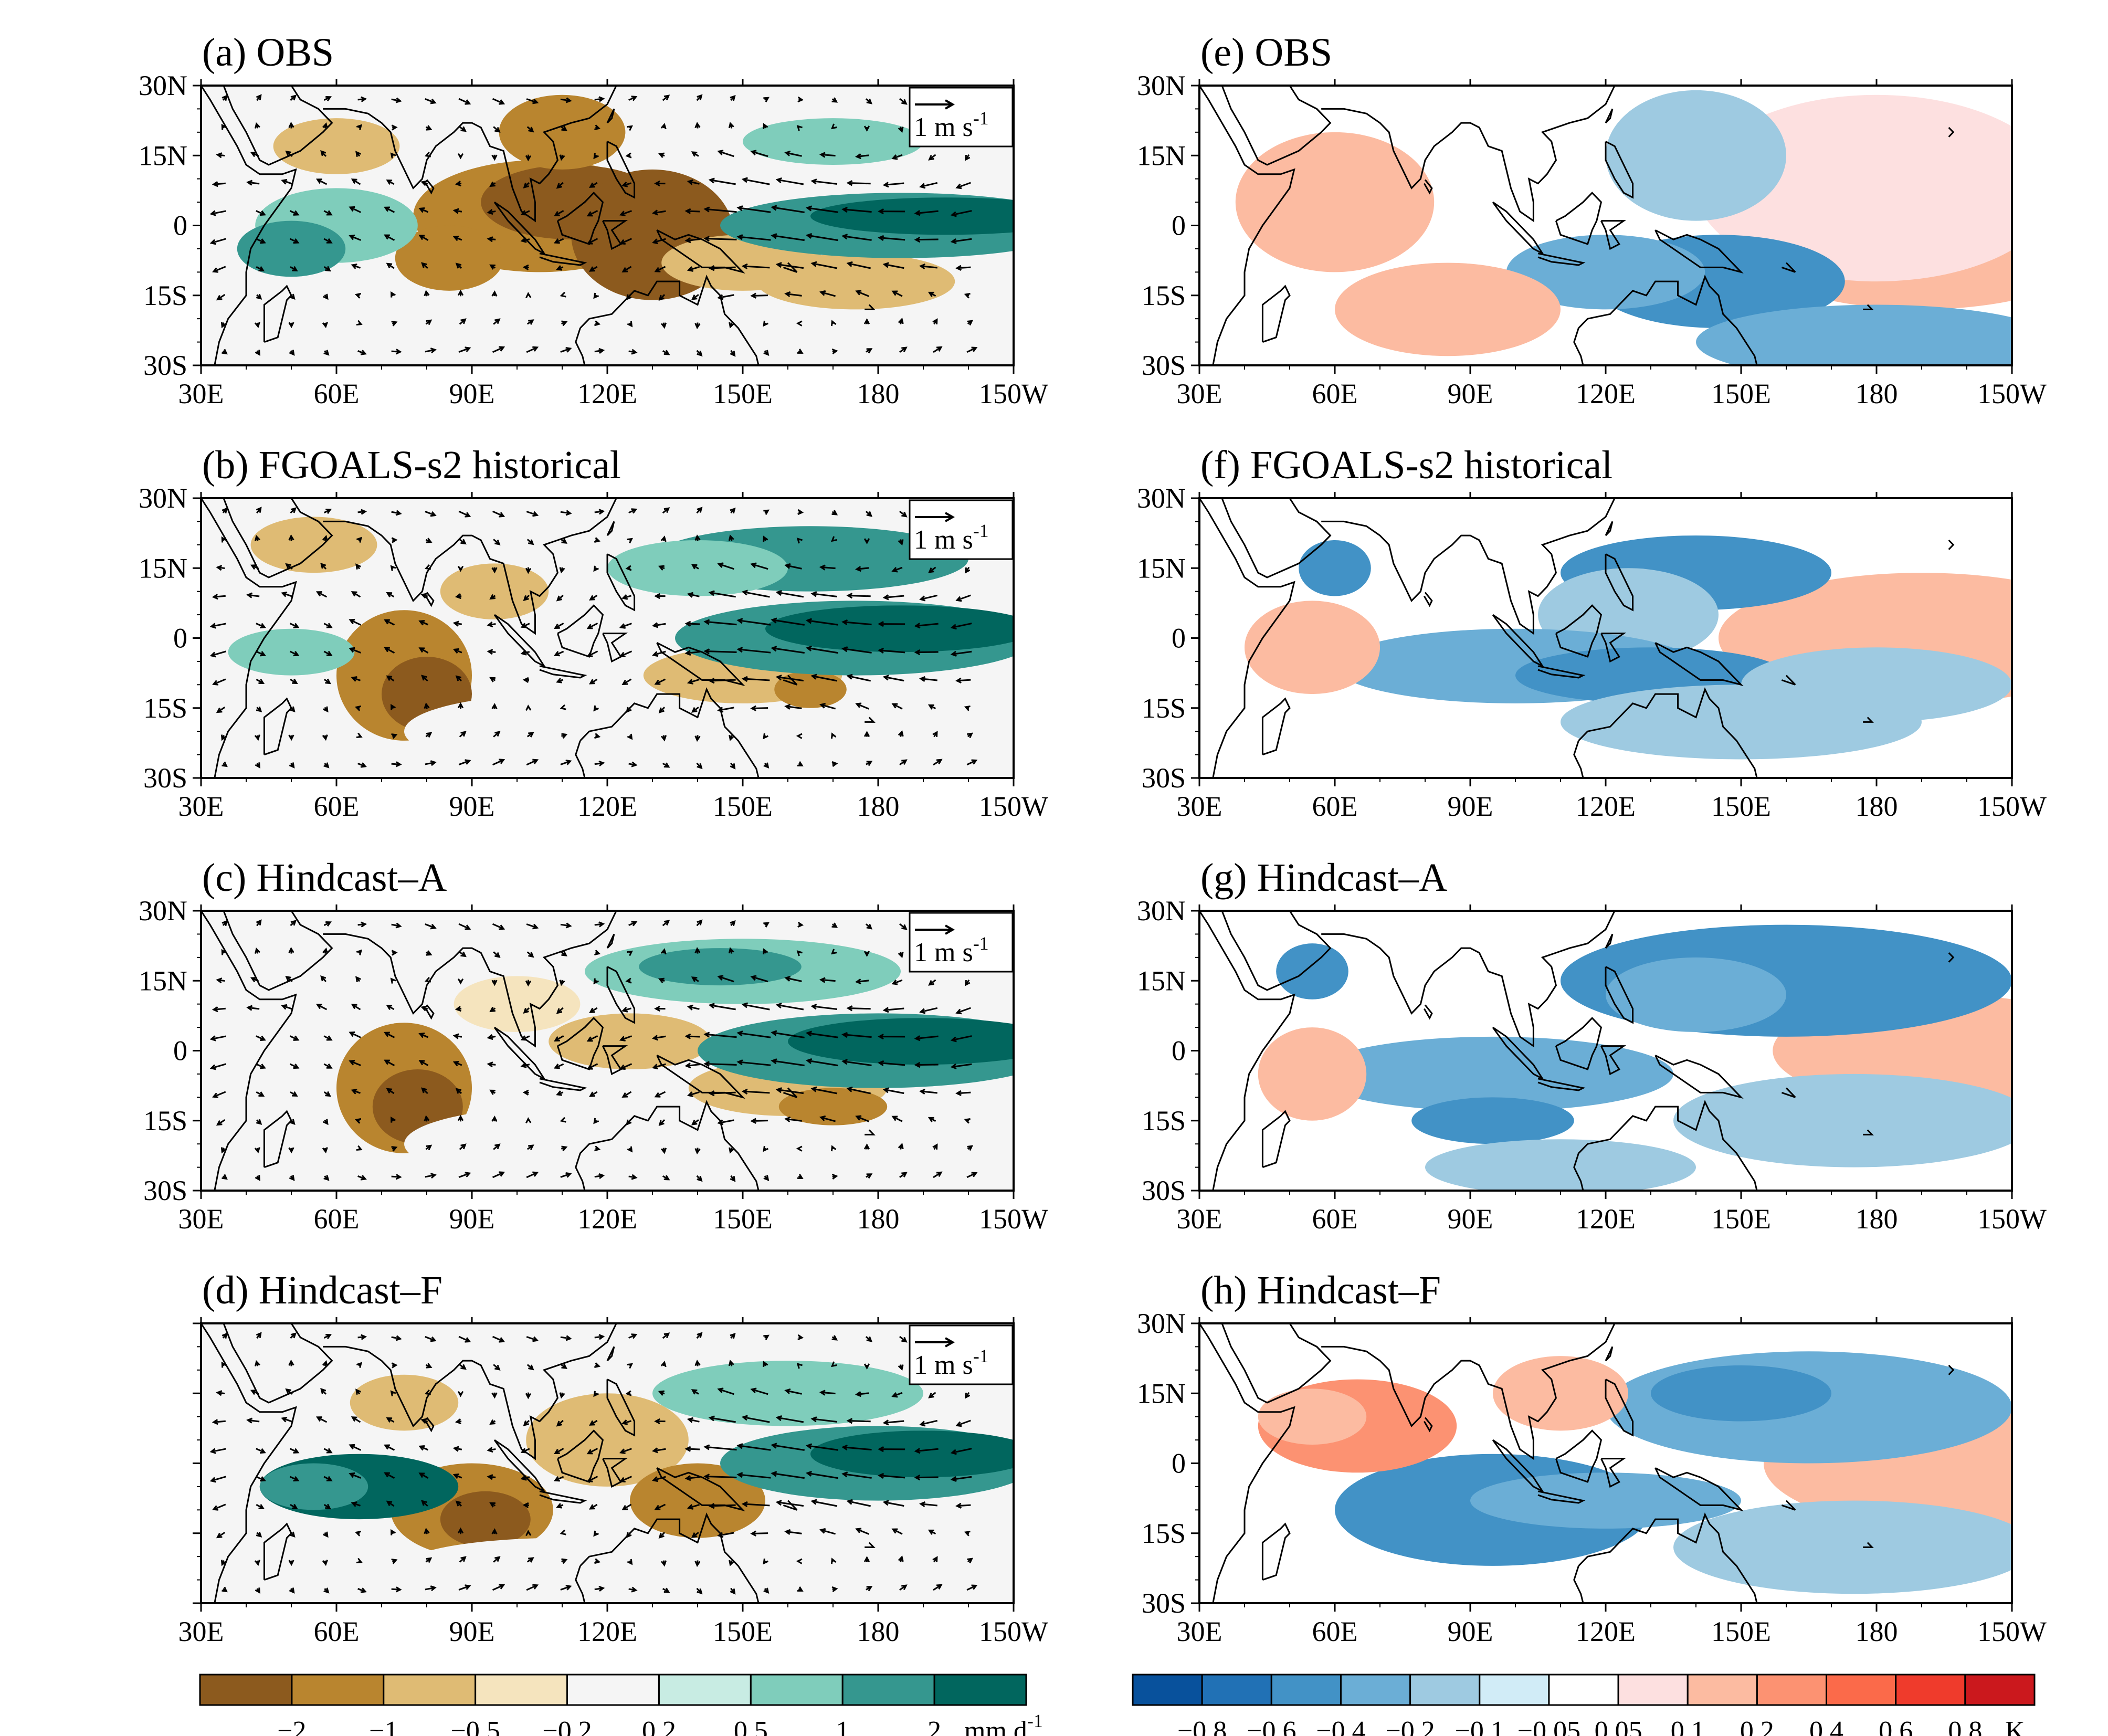 Image resolution: width=2108 pixels, height=1736 pixels. Describe the element at coordinates (961, 1355) in the screenshot. I see `reference-vector-box` at that location.